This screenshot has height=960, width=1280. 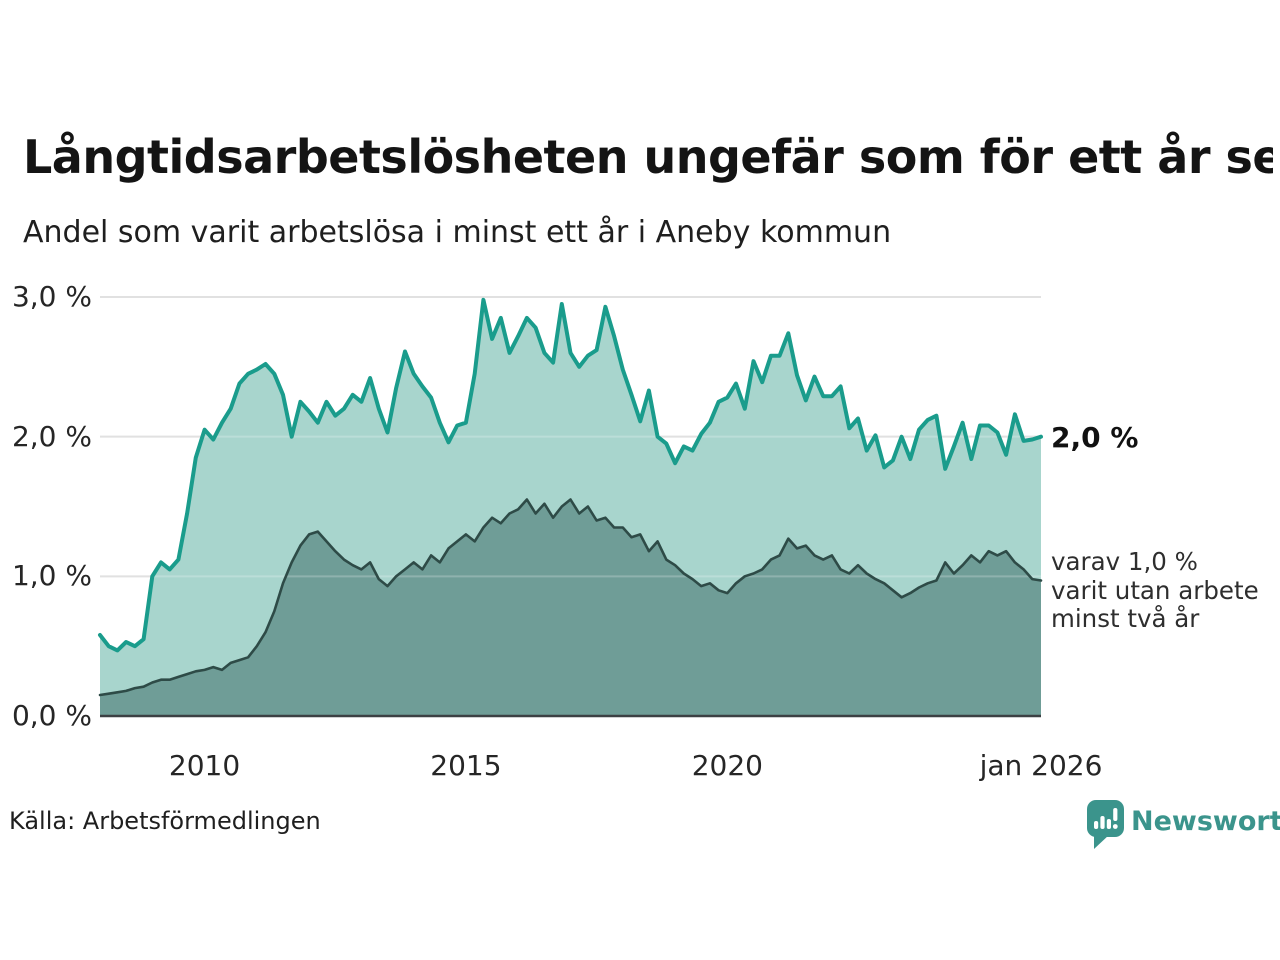 What do you see at coordinates (727, 765) in the screenshot?
I see `x-tick-2020: 2020` at bounding box center [727, 765].